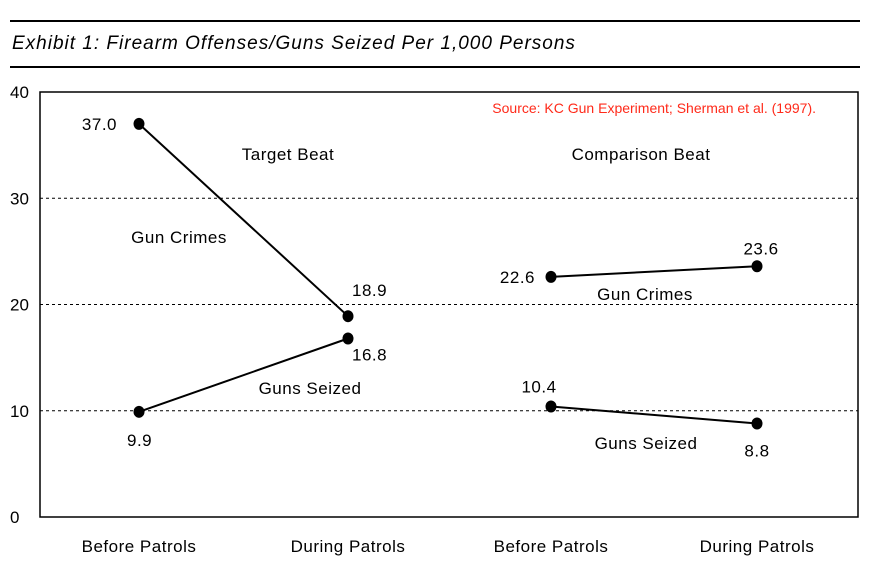  What do you see at coordinates (756, 451) in the screenshot?
I see `data-label: 8.8` at bounding box center [756, 451].